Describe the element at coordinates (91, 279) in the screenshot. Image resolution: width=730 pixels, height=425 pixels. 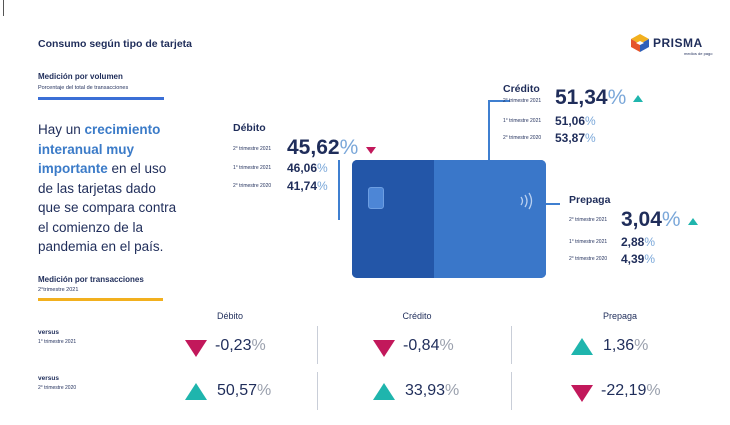
I see `transactions-title: Medición por transacciones` at that location.